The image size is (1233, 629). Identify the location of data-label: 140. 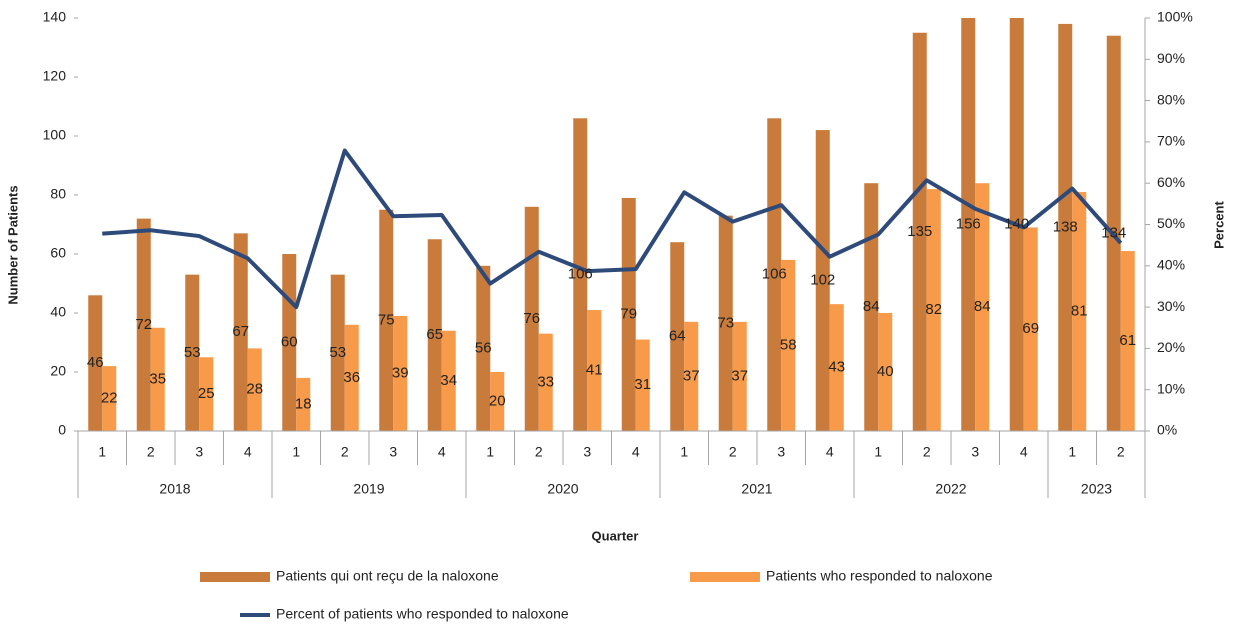
(1016, 223).